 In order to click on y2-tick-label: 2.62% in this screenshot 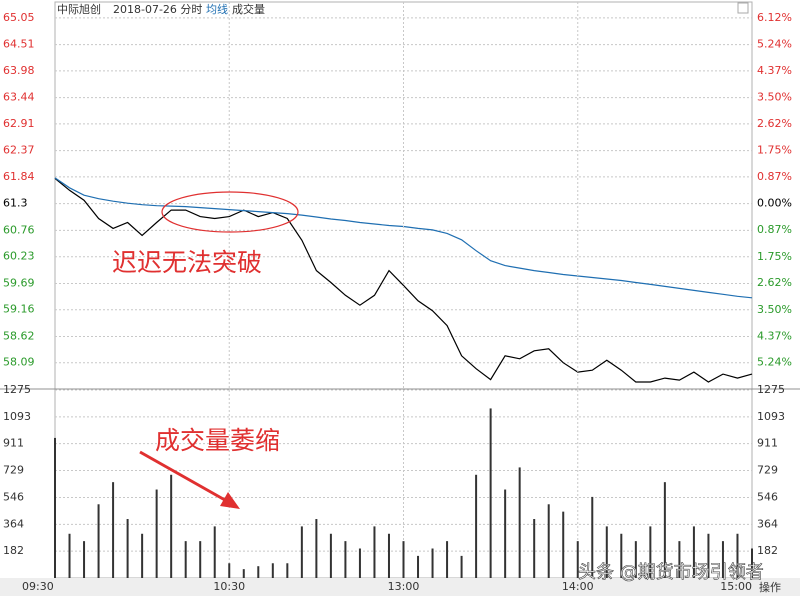, I will do `click(774, 282)`.